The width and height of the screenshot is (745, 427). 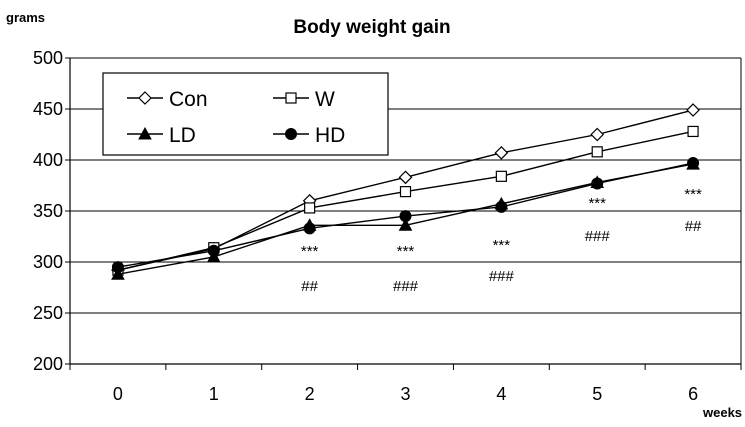 What do you see at coordinates (310, 394) in the screenshot?
I see `x-tick-label: 2` at bounding box center [310, 394].